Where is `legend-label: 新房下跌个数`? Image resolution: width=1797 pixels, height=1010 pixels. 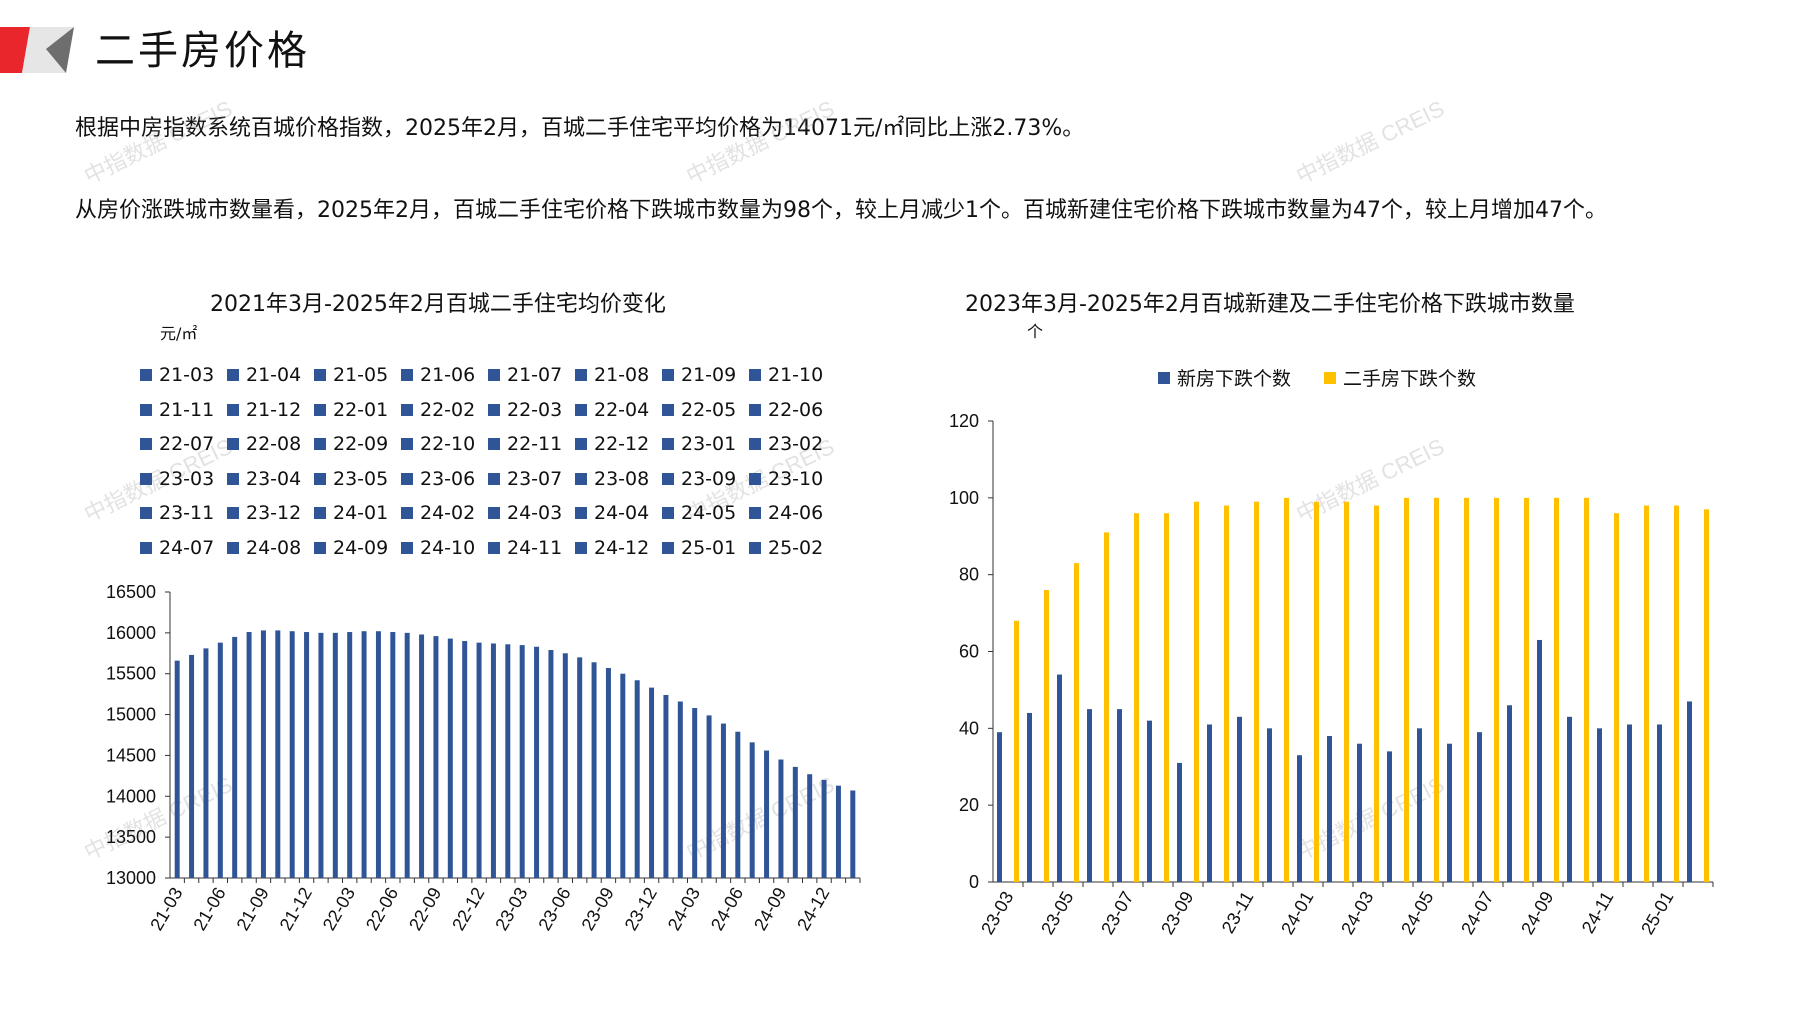
legend-label: 新房下跌个数 is located at coordinates (1234, 379).